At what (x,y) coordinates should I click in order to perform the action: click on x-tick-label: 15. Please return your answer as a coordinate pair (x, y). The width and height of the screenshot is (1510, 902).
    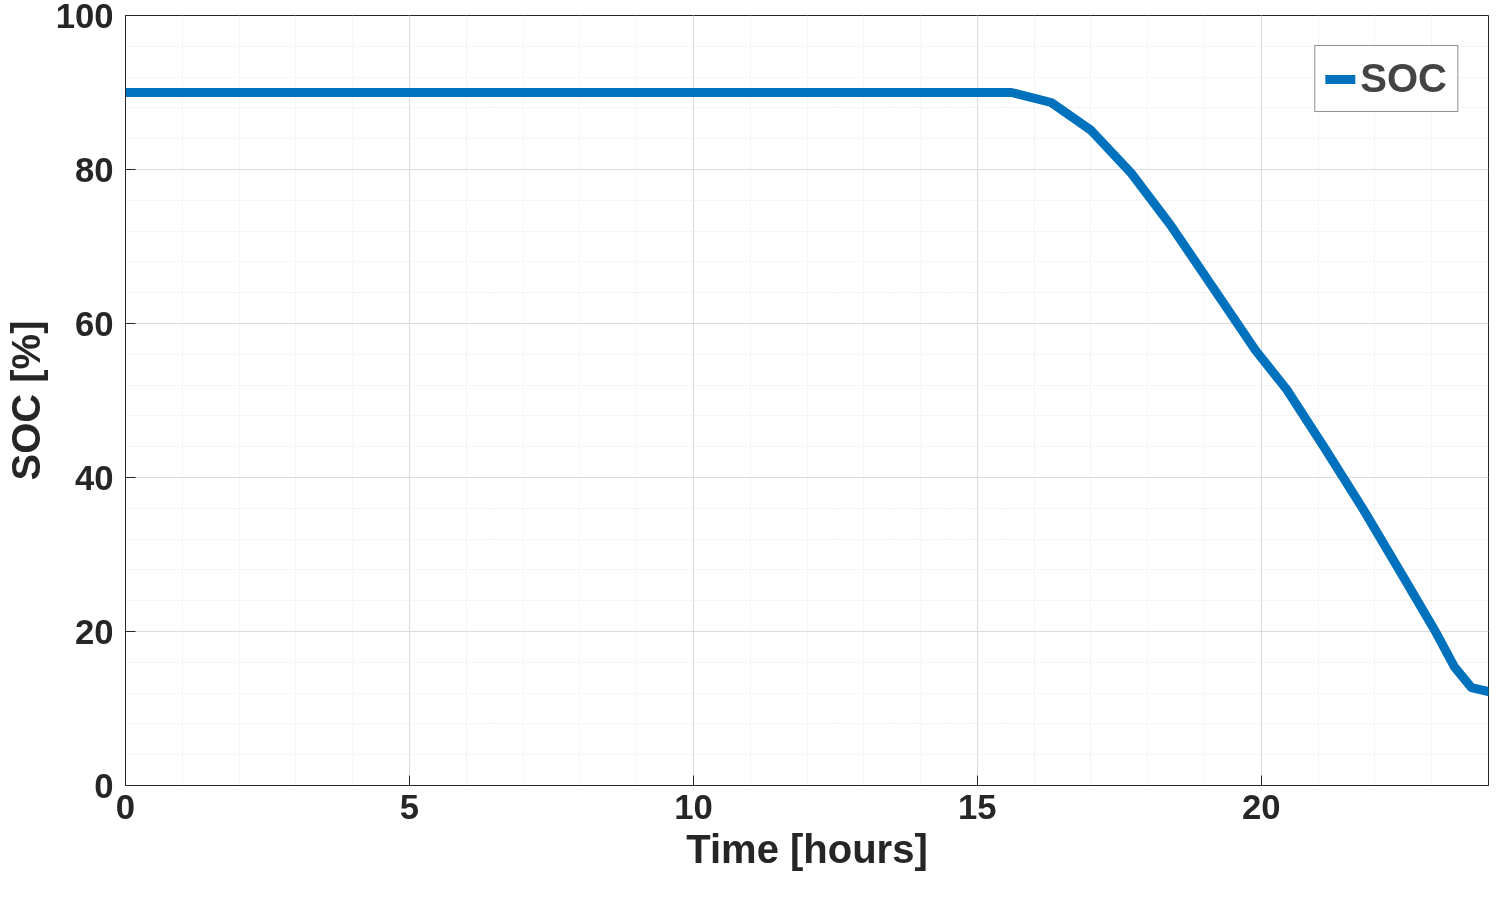
    Looking at the image, I should click on (977, 806).